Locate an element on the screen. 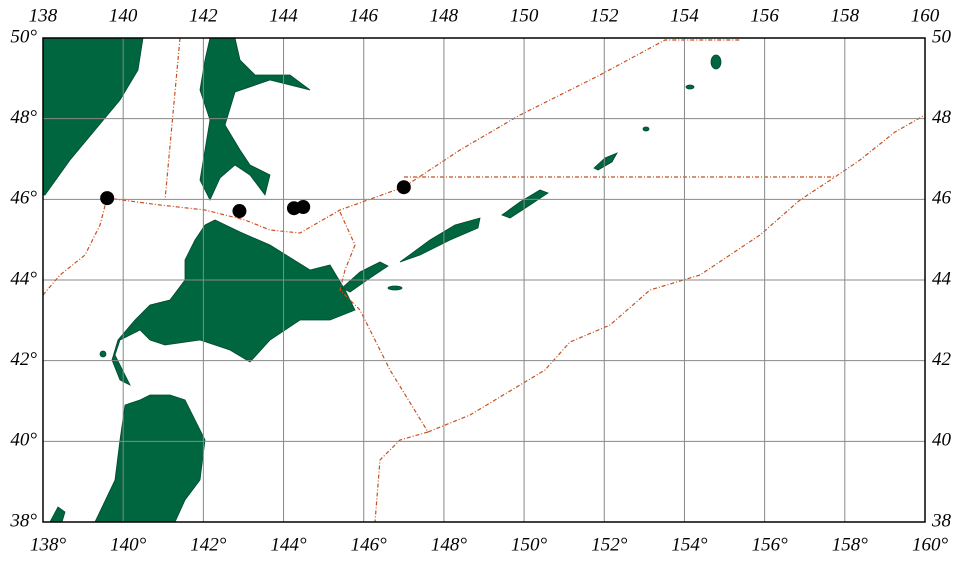  y-tick-label-right: 42 is located at coordinates (942, 359).